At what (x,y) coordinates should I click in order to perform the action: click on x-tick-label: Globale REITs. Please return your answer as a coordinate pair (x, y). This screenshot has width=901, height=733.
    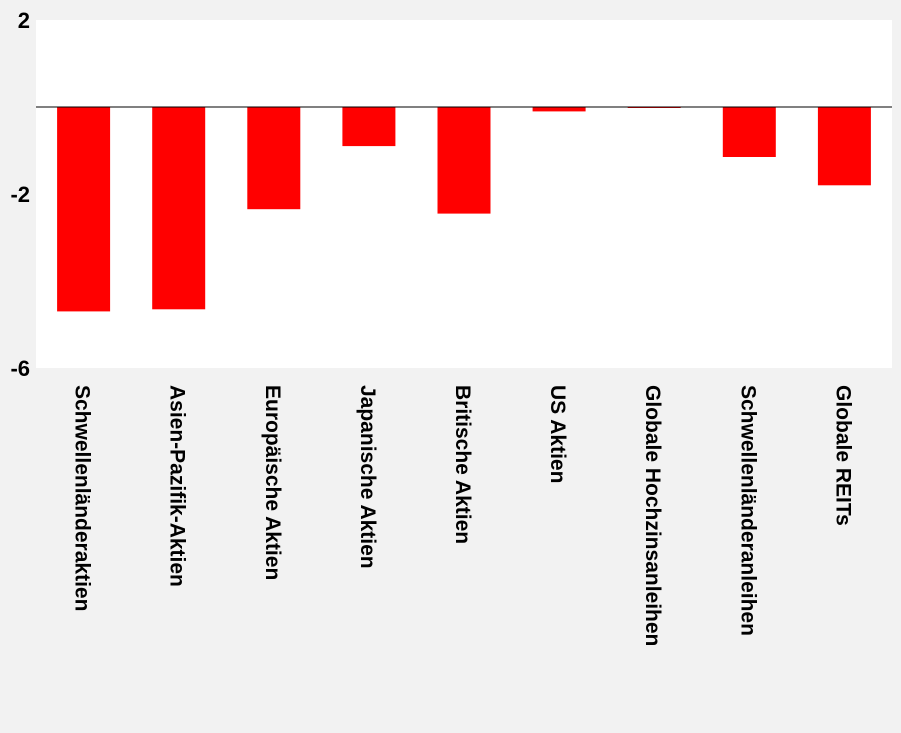
    Looking at the image, I should click on (842, 455).